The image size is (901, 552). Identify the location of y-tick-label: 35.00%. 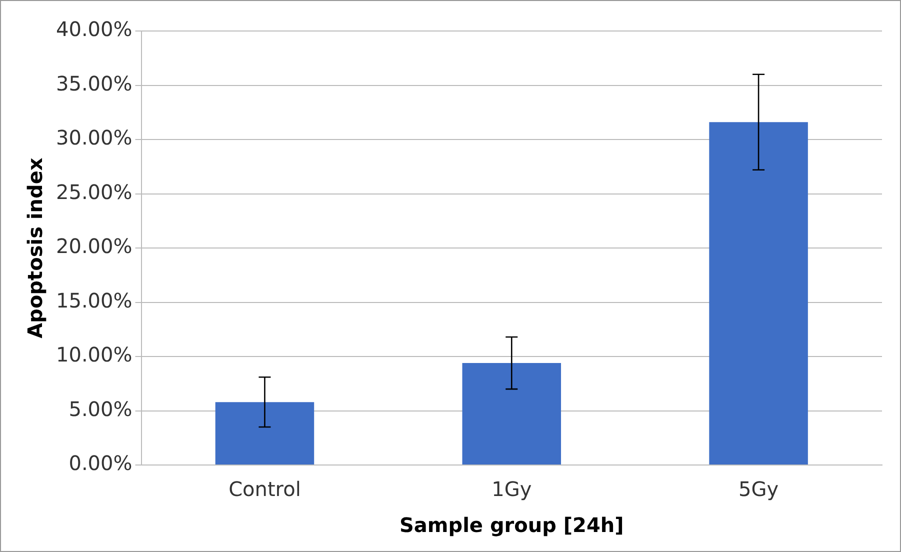
(94, 83).